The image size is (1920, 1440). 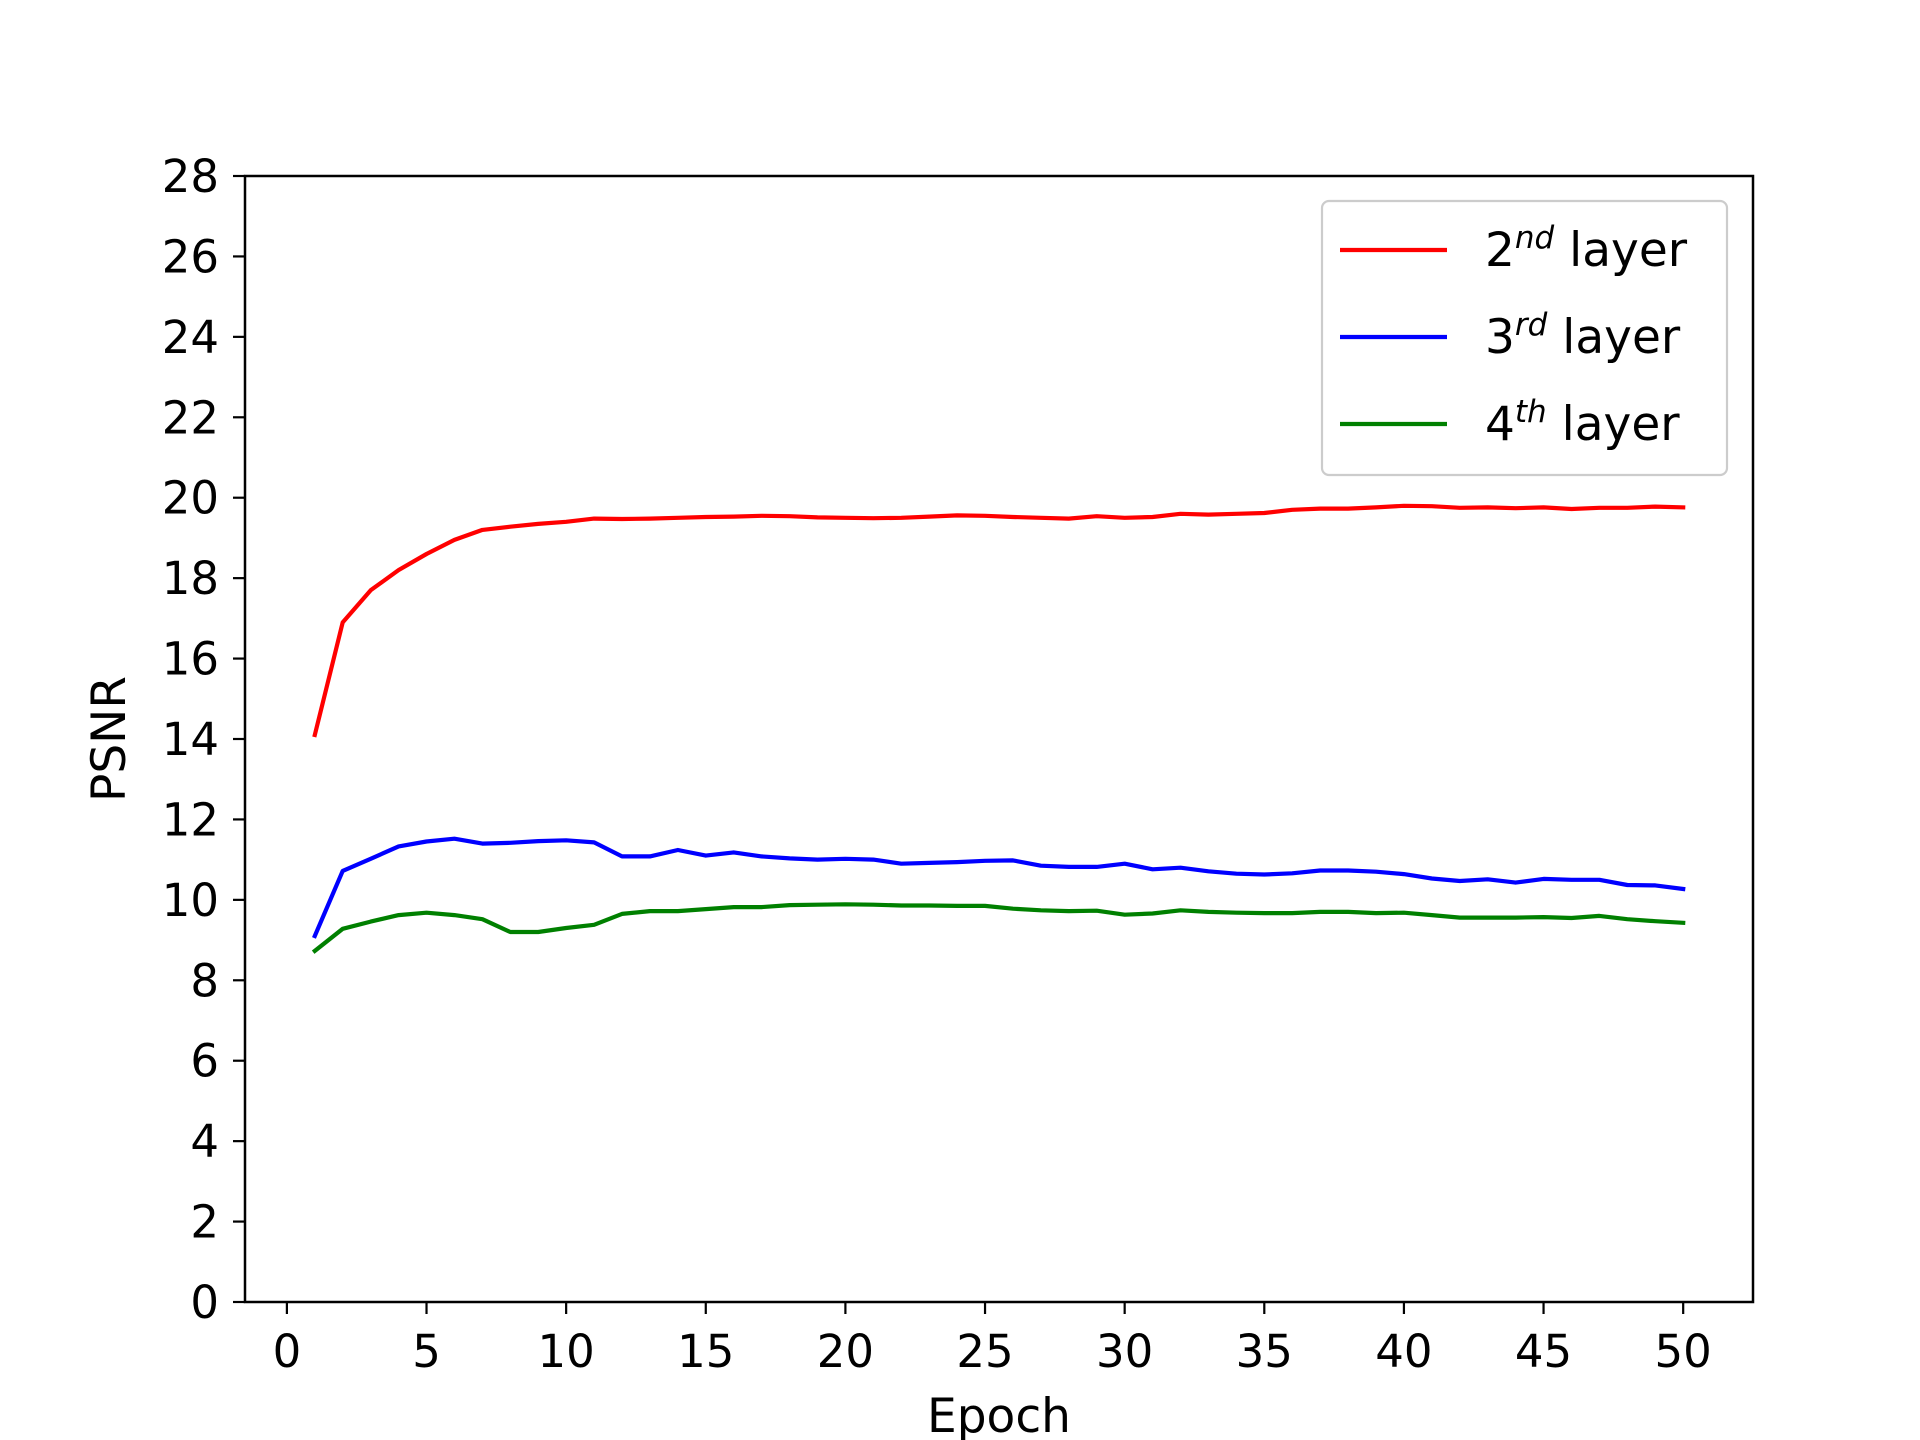 I want to click on x-tick-label: 35, so click(x=1264, y=1351).